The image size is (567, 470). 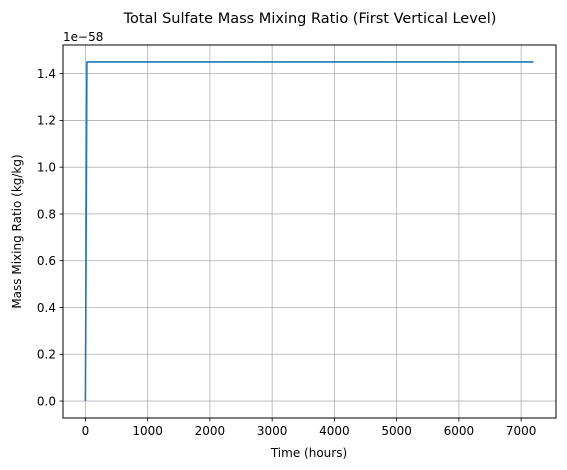 What do you see at coordinates (46, 261) in the screenshot?
I see `y-tick-label: 0.6` at bounding box center [46, 261].